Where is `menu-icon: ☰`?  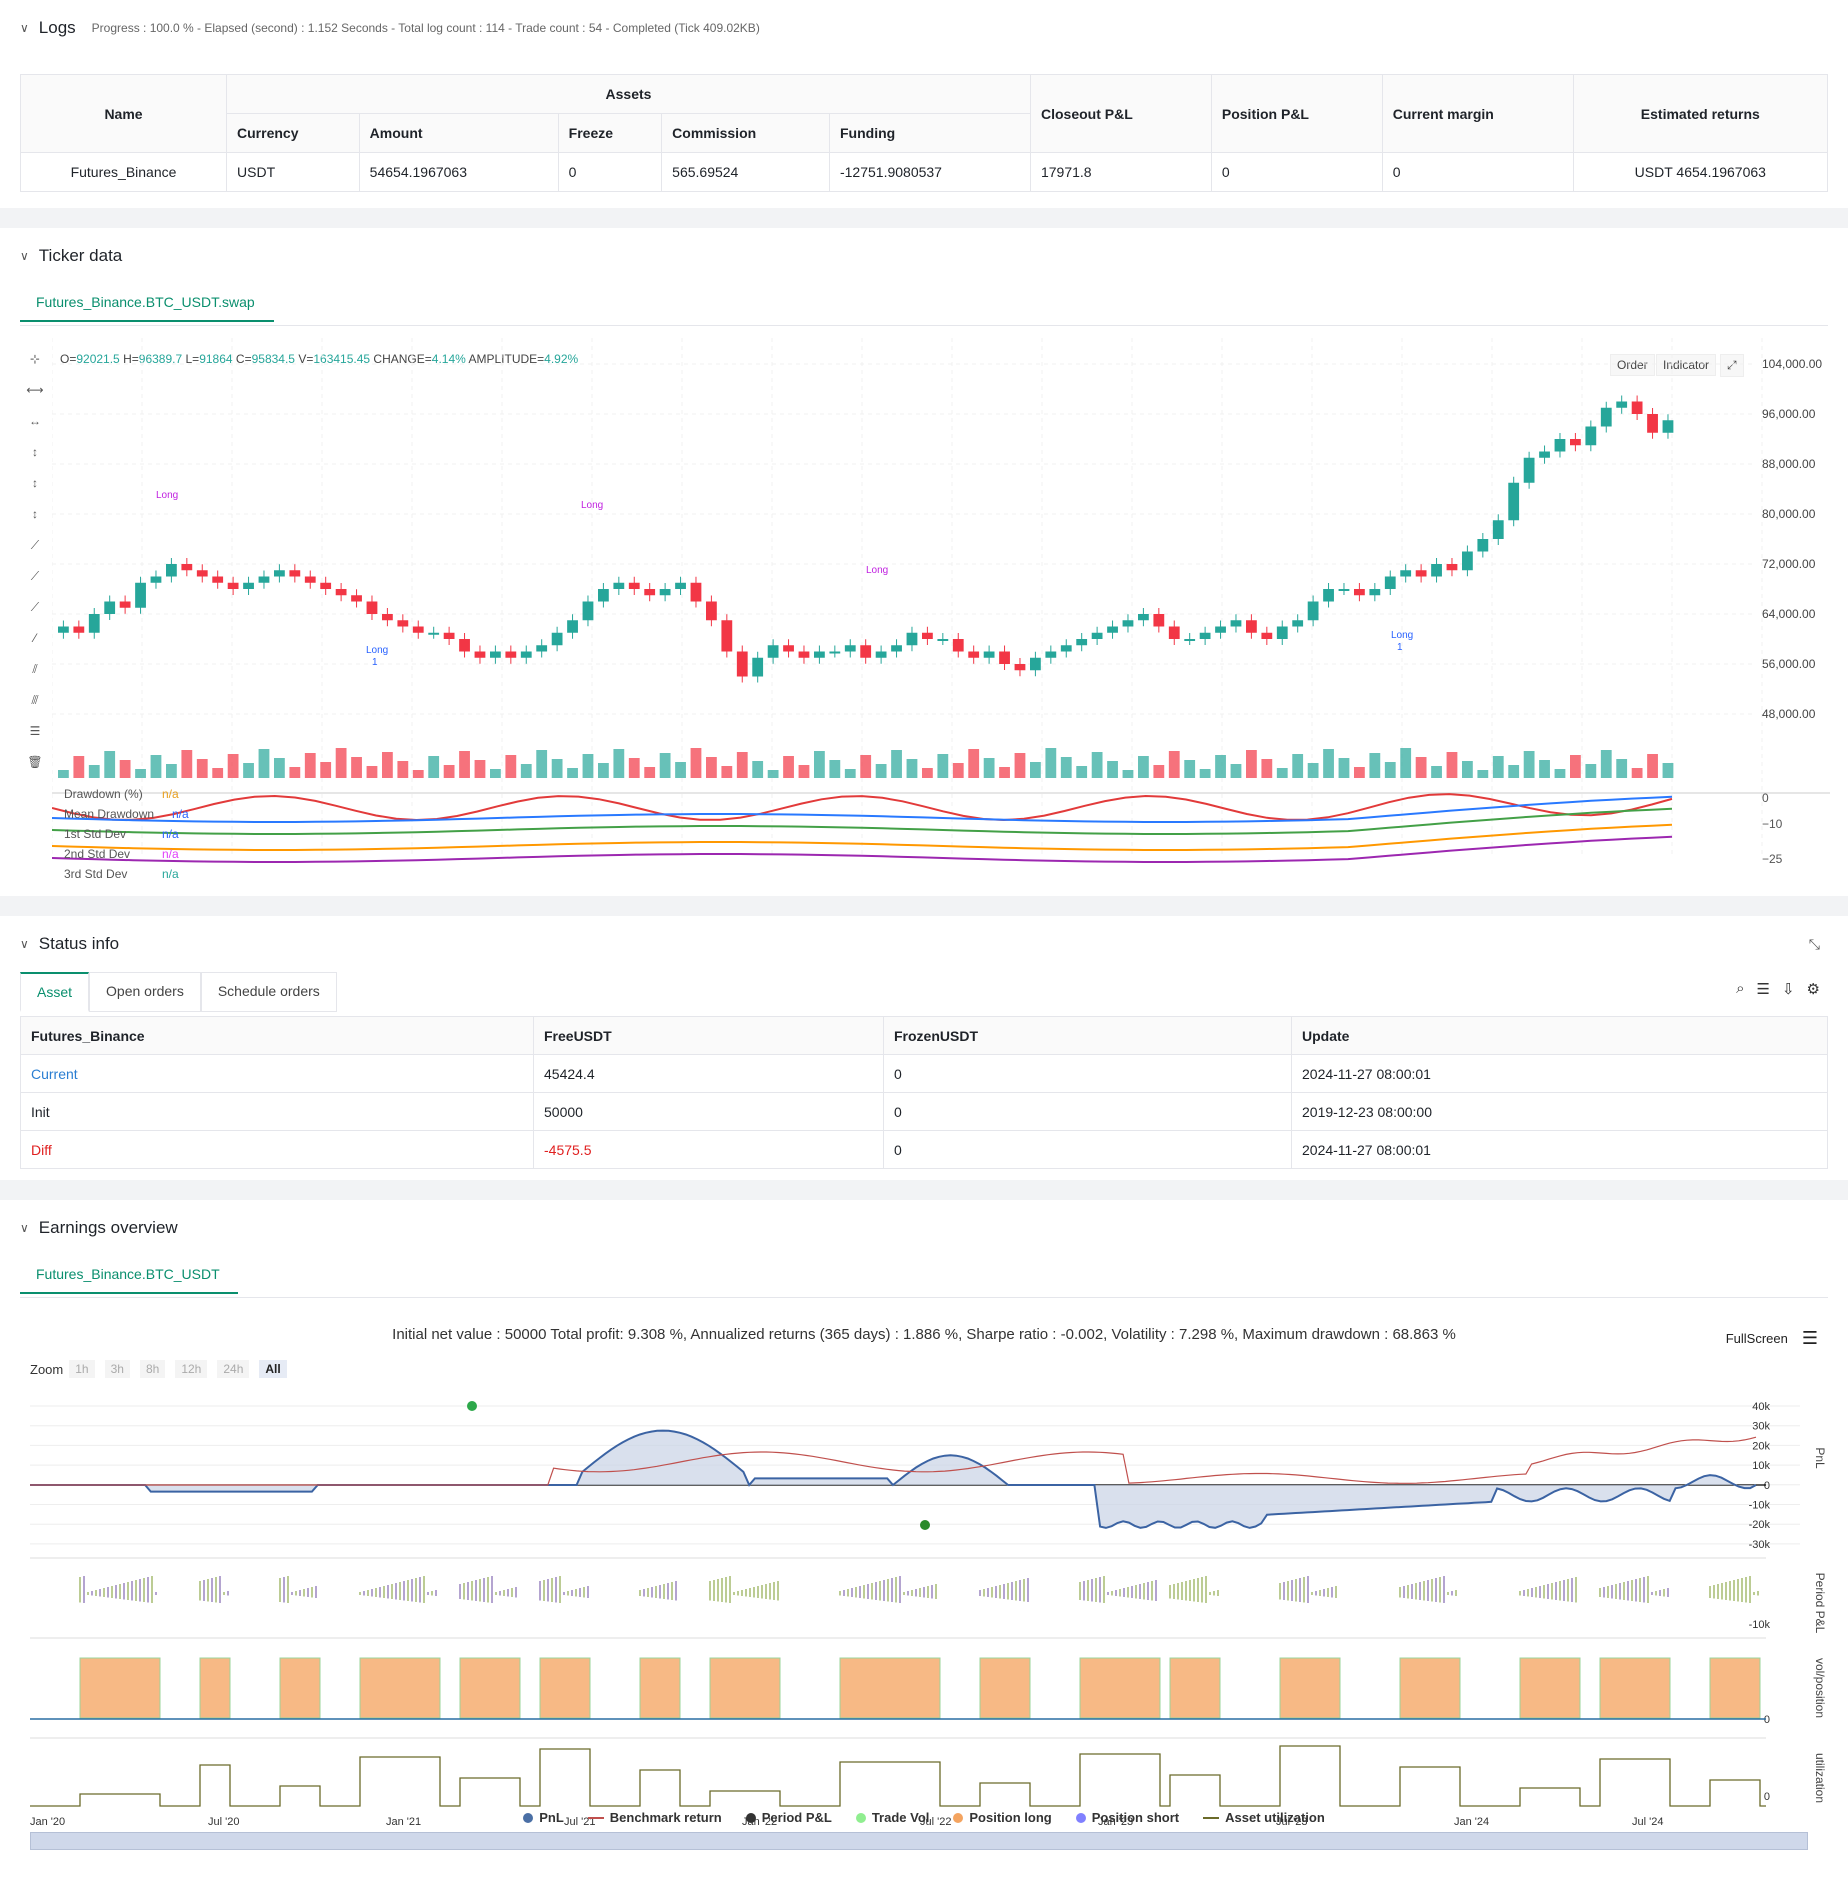
menu-icon: ☰ is located at coordinates (1809, 1338).